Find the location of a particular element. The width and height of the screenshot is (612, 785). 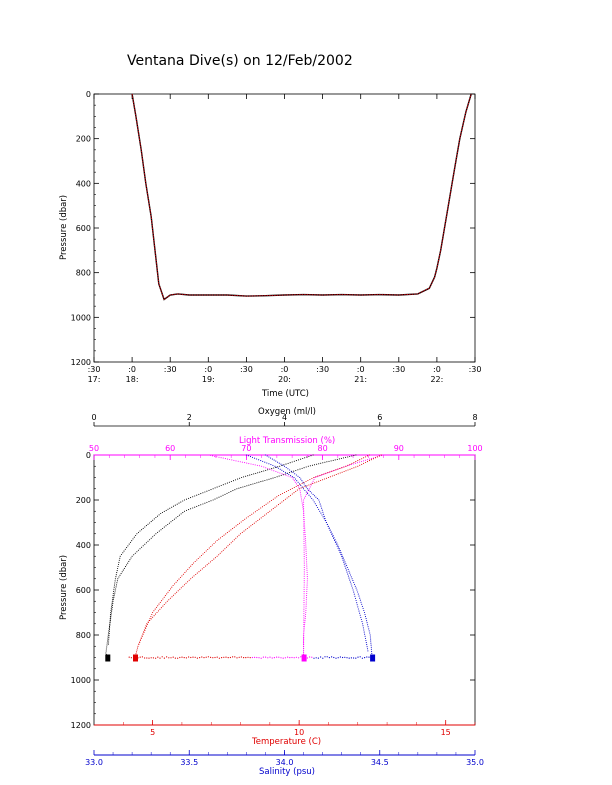

top-x-tick-minute-label: :0 is located at coordinates (208, 369).